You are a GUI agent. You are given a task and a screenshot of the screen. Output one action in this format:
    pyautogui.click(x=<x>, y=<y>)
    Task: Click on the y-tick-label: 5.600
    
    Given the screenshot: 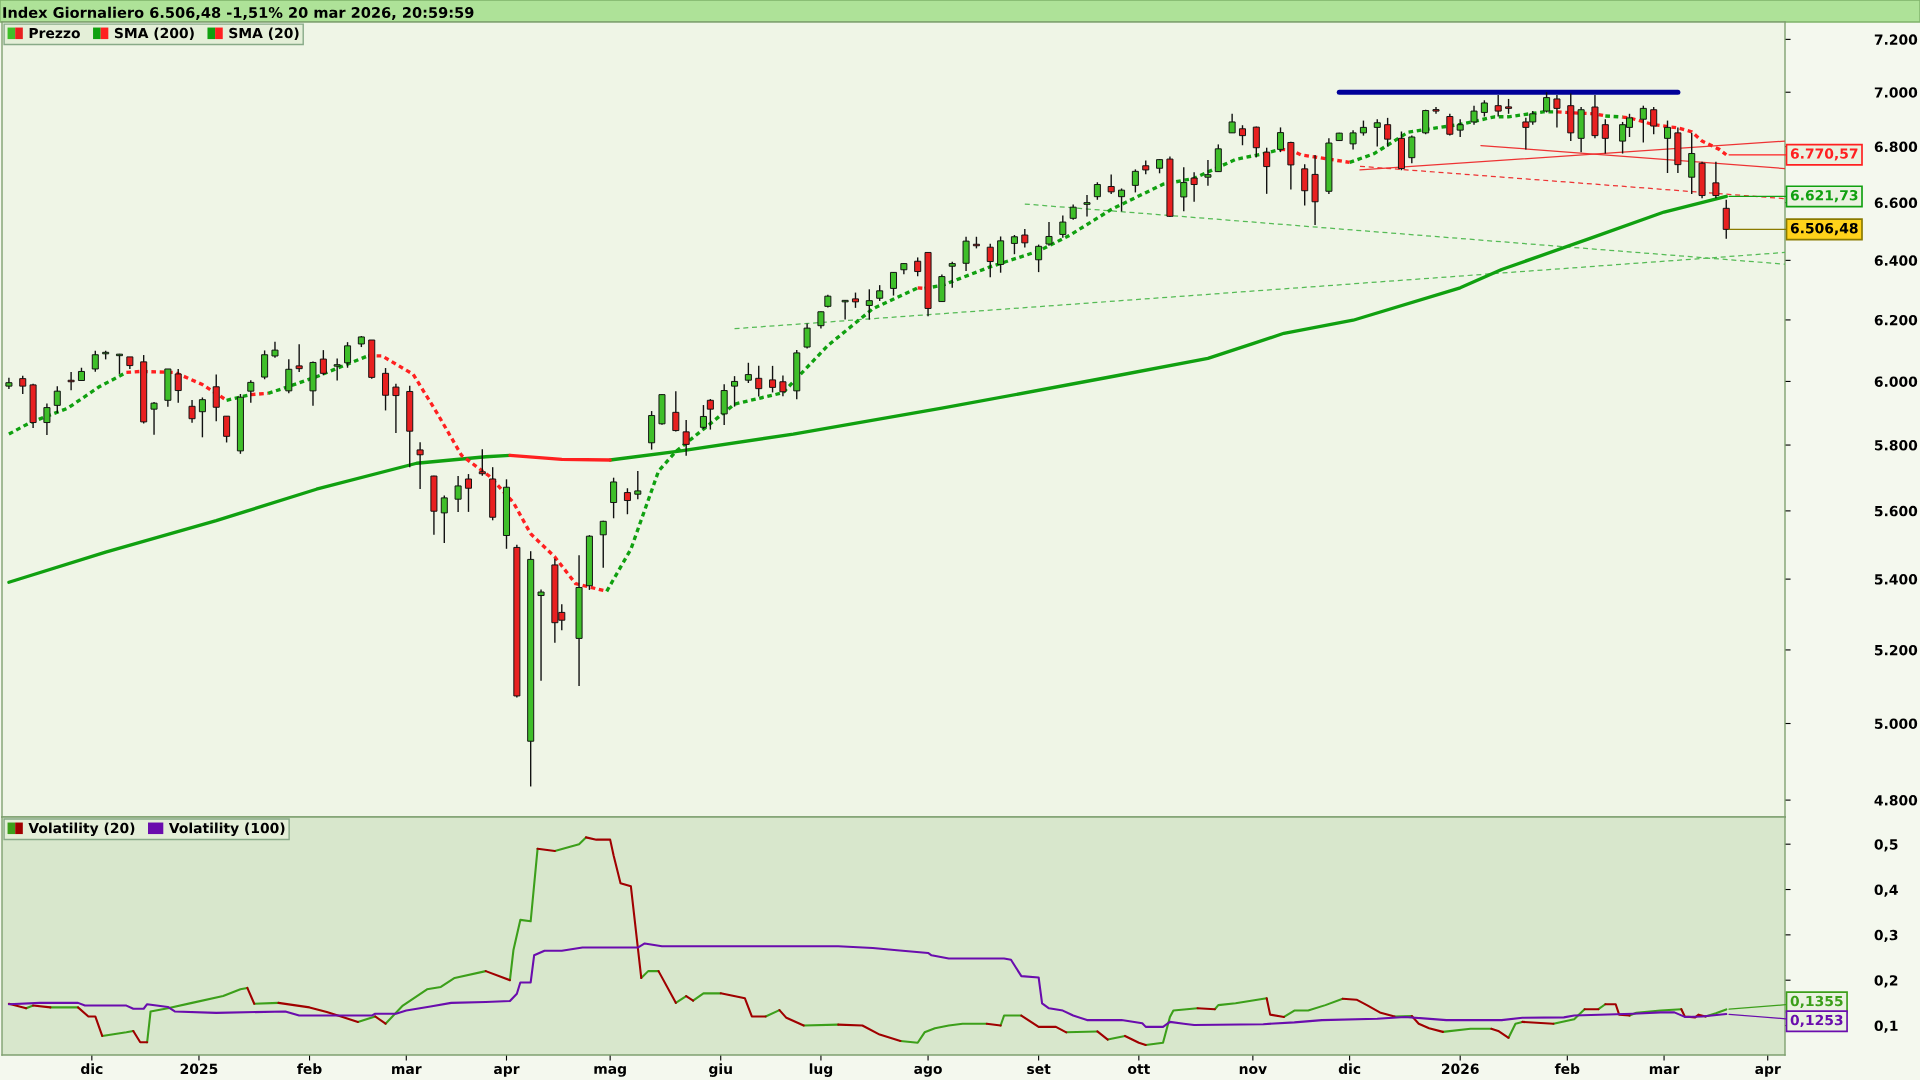 What is the action you would take?
    pyautogui.click(x=1896, y=511)
    